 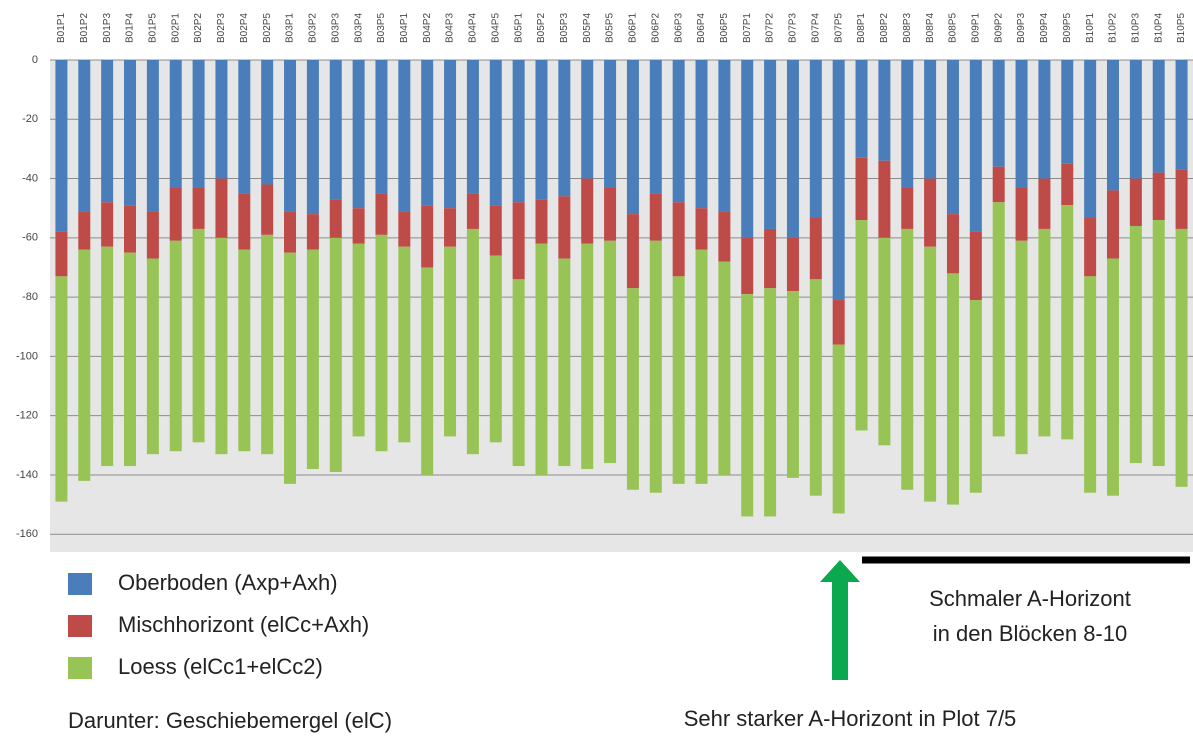 I want to click on x-tick-label: B06P4, so click(x=701, y=28).